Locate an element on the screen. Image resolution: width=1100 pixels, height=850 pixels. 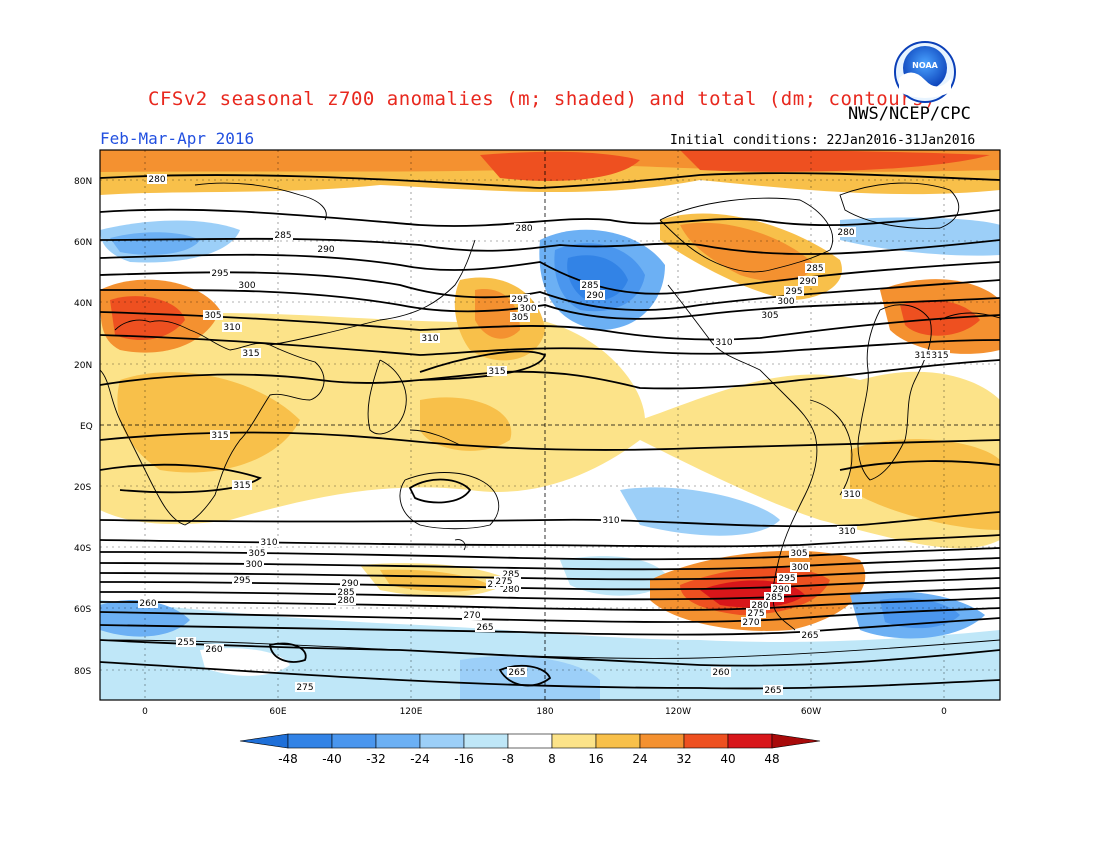
contour-label-text: 260 is located at coordinates (147, 604).